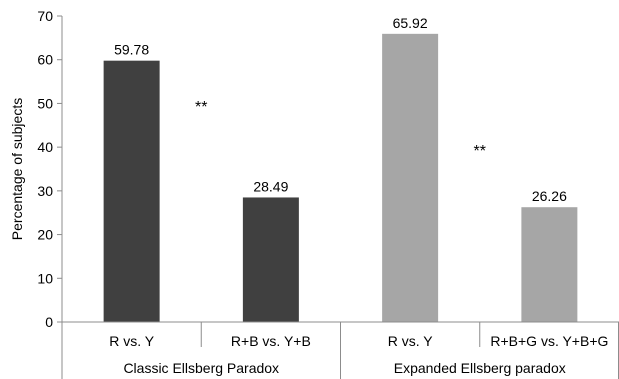 The height and width of the screenshot is (379, 619). I want to click on y-tick-label: 70, so click(45, 16).